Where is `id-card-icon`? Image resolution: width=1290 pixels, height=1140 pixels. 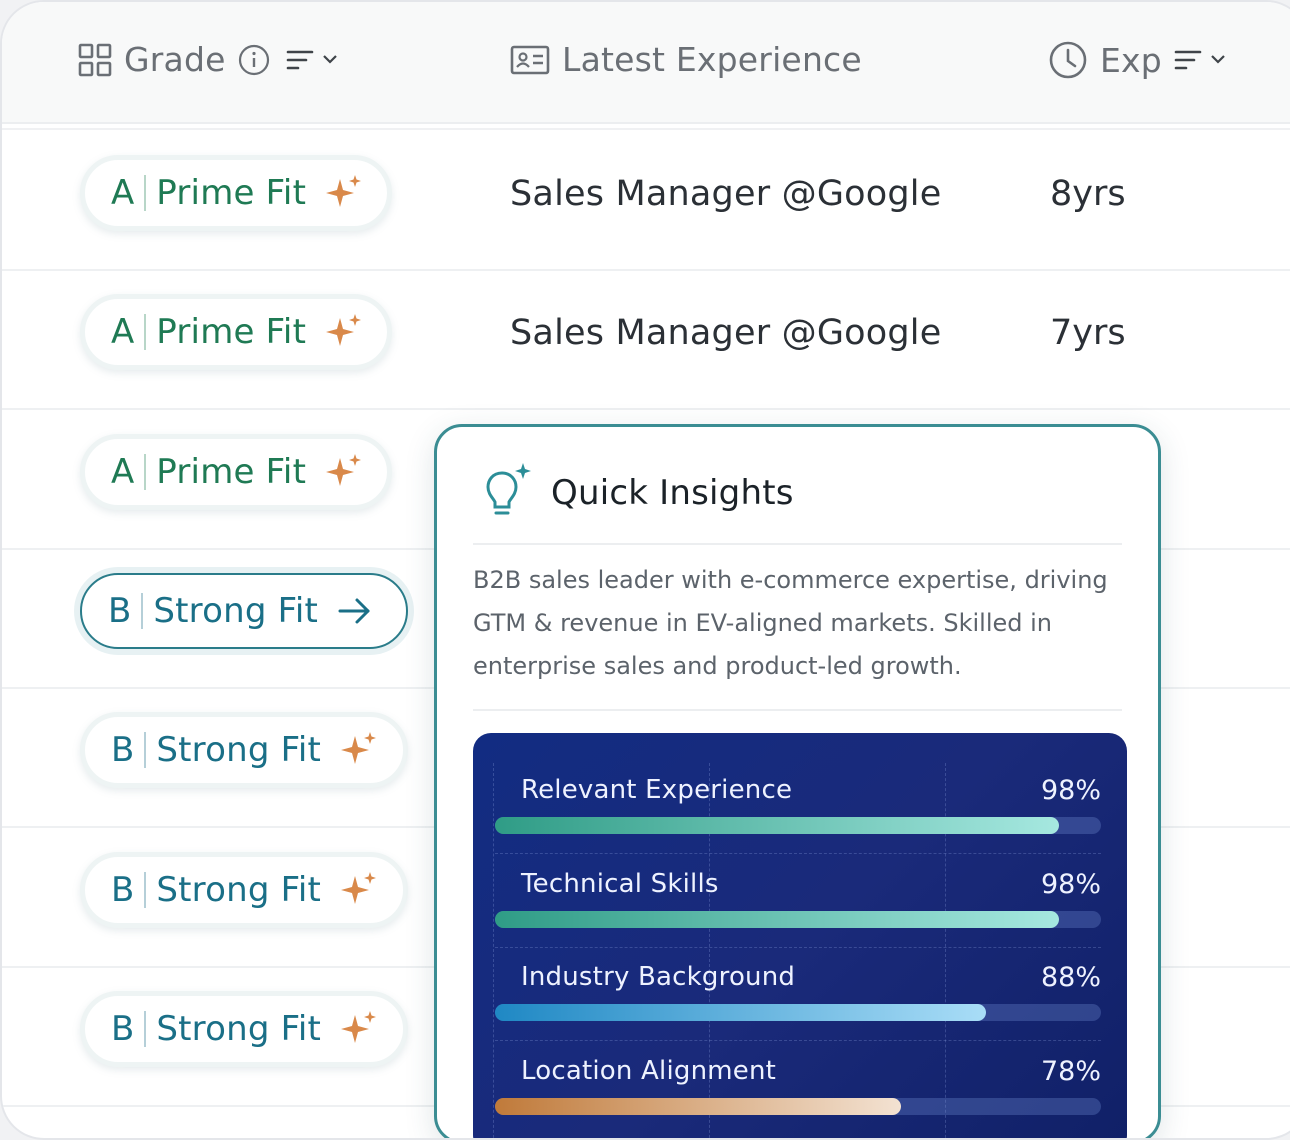 id-card-icon is located at coordinates (530, 60).